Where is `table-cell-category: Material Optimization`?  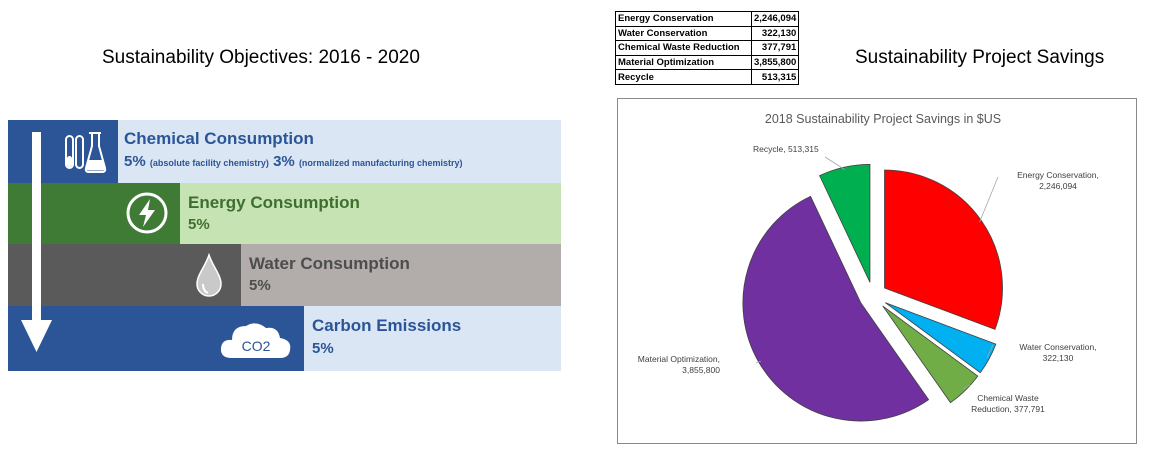
table-cell-category: Material Optimization is located at coordinates (683, 62).